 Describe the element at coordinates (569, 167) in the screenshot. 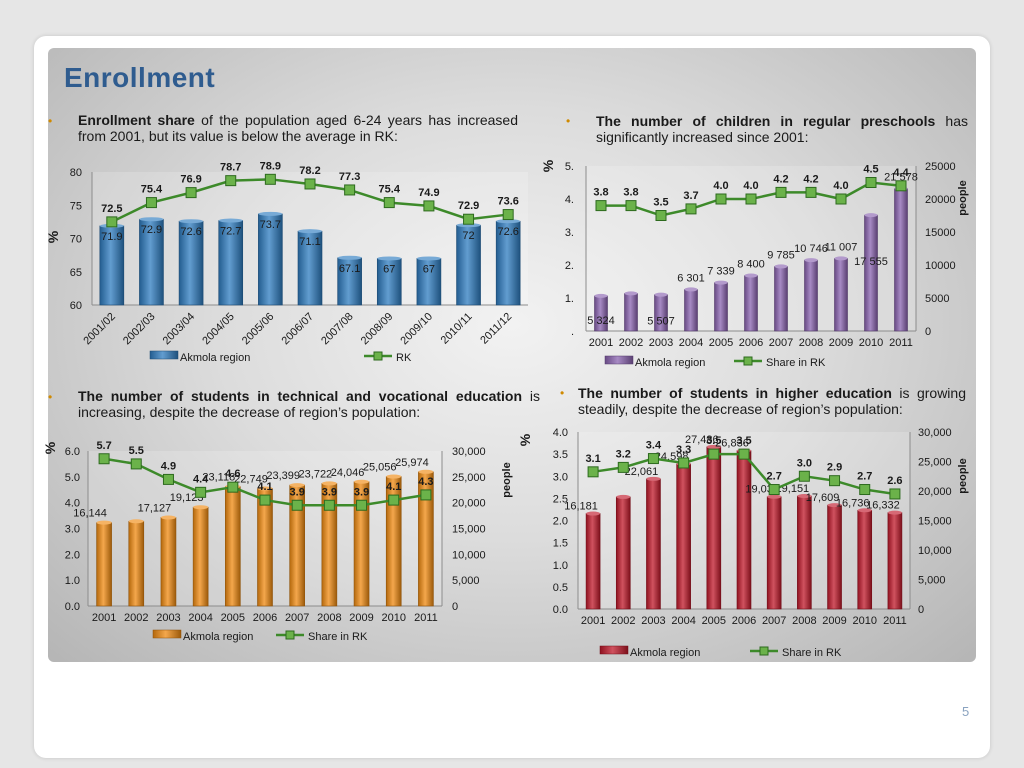

I see `y-tick-label-left: 5.` at that location.